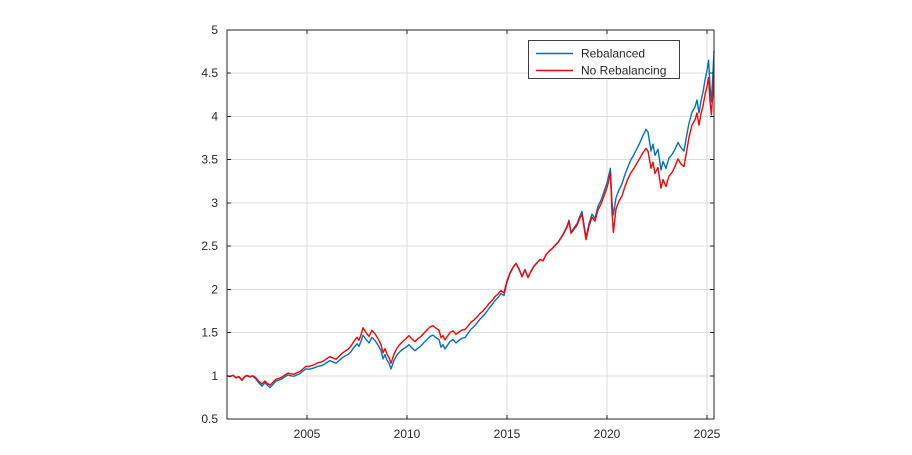 The width and height of the screenshot is (912, 455). What do you see at coordinates (214, 203) in the screenshot?
I see `y-tick-label: 3` at bounding box center [214, 203].